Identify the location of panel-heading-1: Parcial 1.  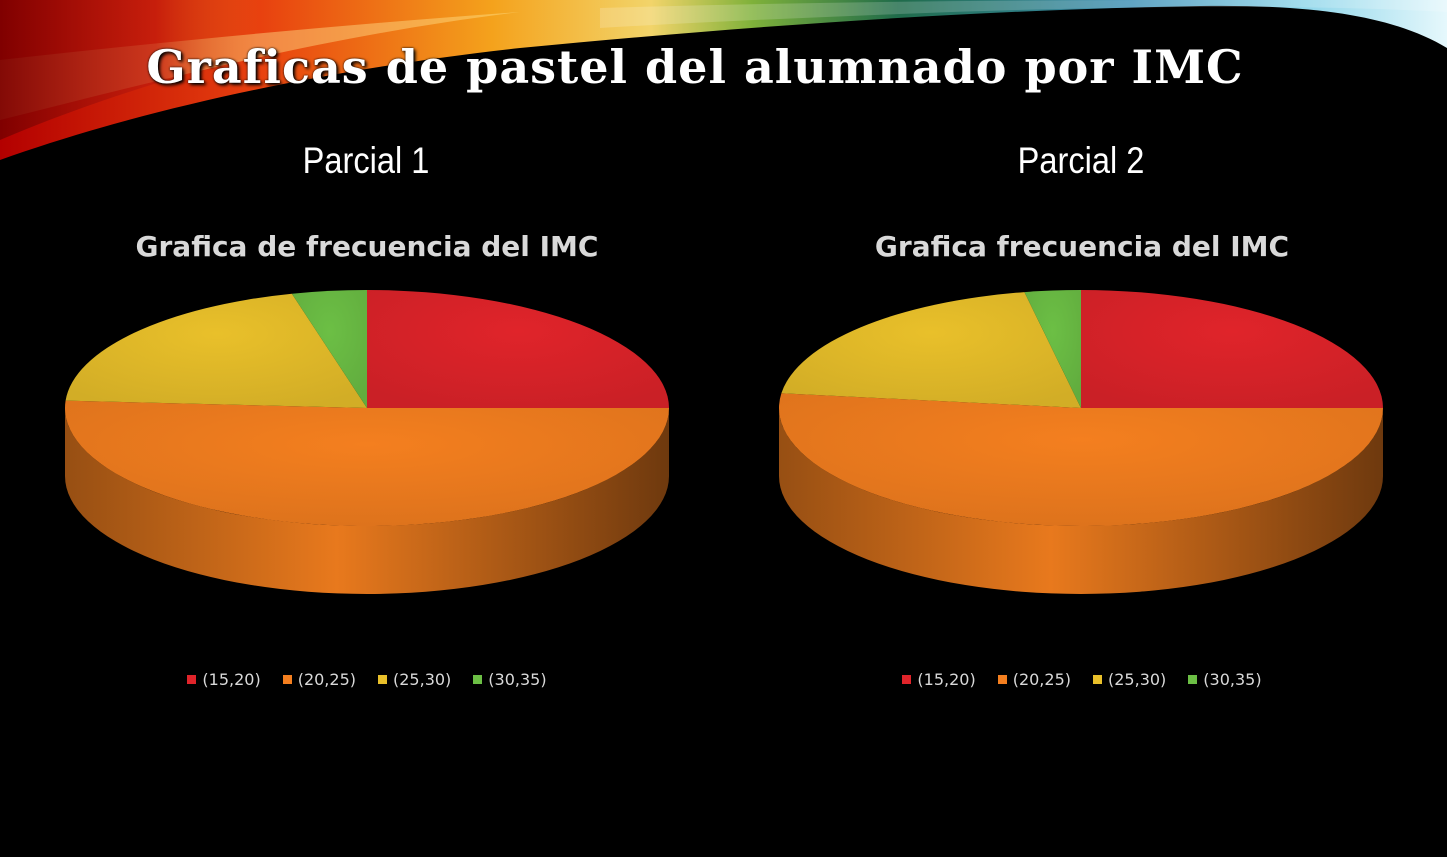
(366, 160).